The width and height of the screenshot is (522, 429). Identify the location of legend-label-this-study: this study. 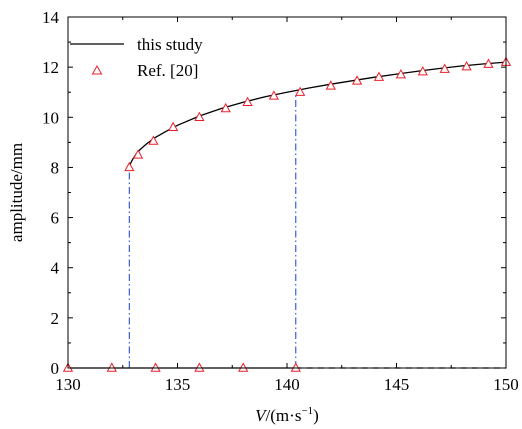
(170, 44).